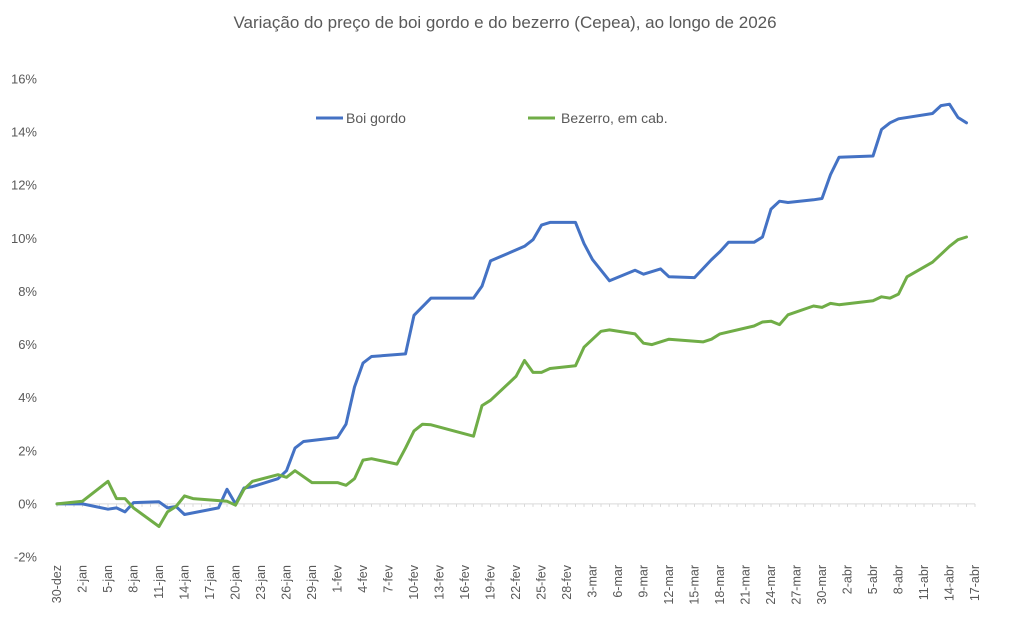  Describe the element at coordinates (899, 579) in the screenshot. I see `x-tick-label: 8-abr` at that location.